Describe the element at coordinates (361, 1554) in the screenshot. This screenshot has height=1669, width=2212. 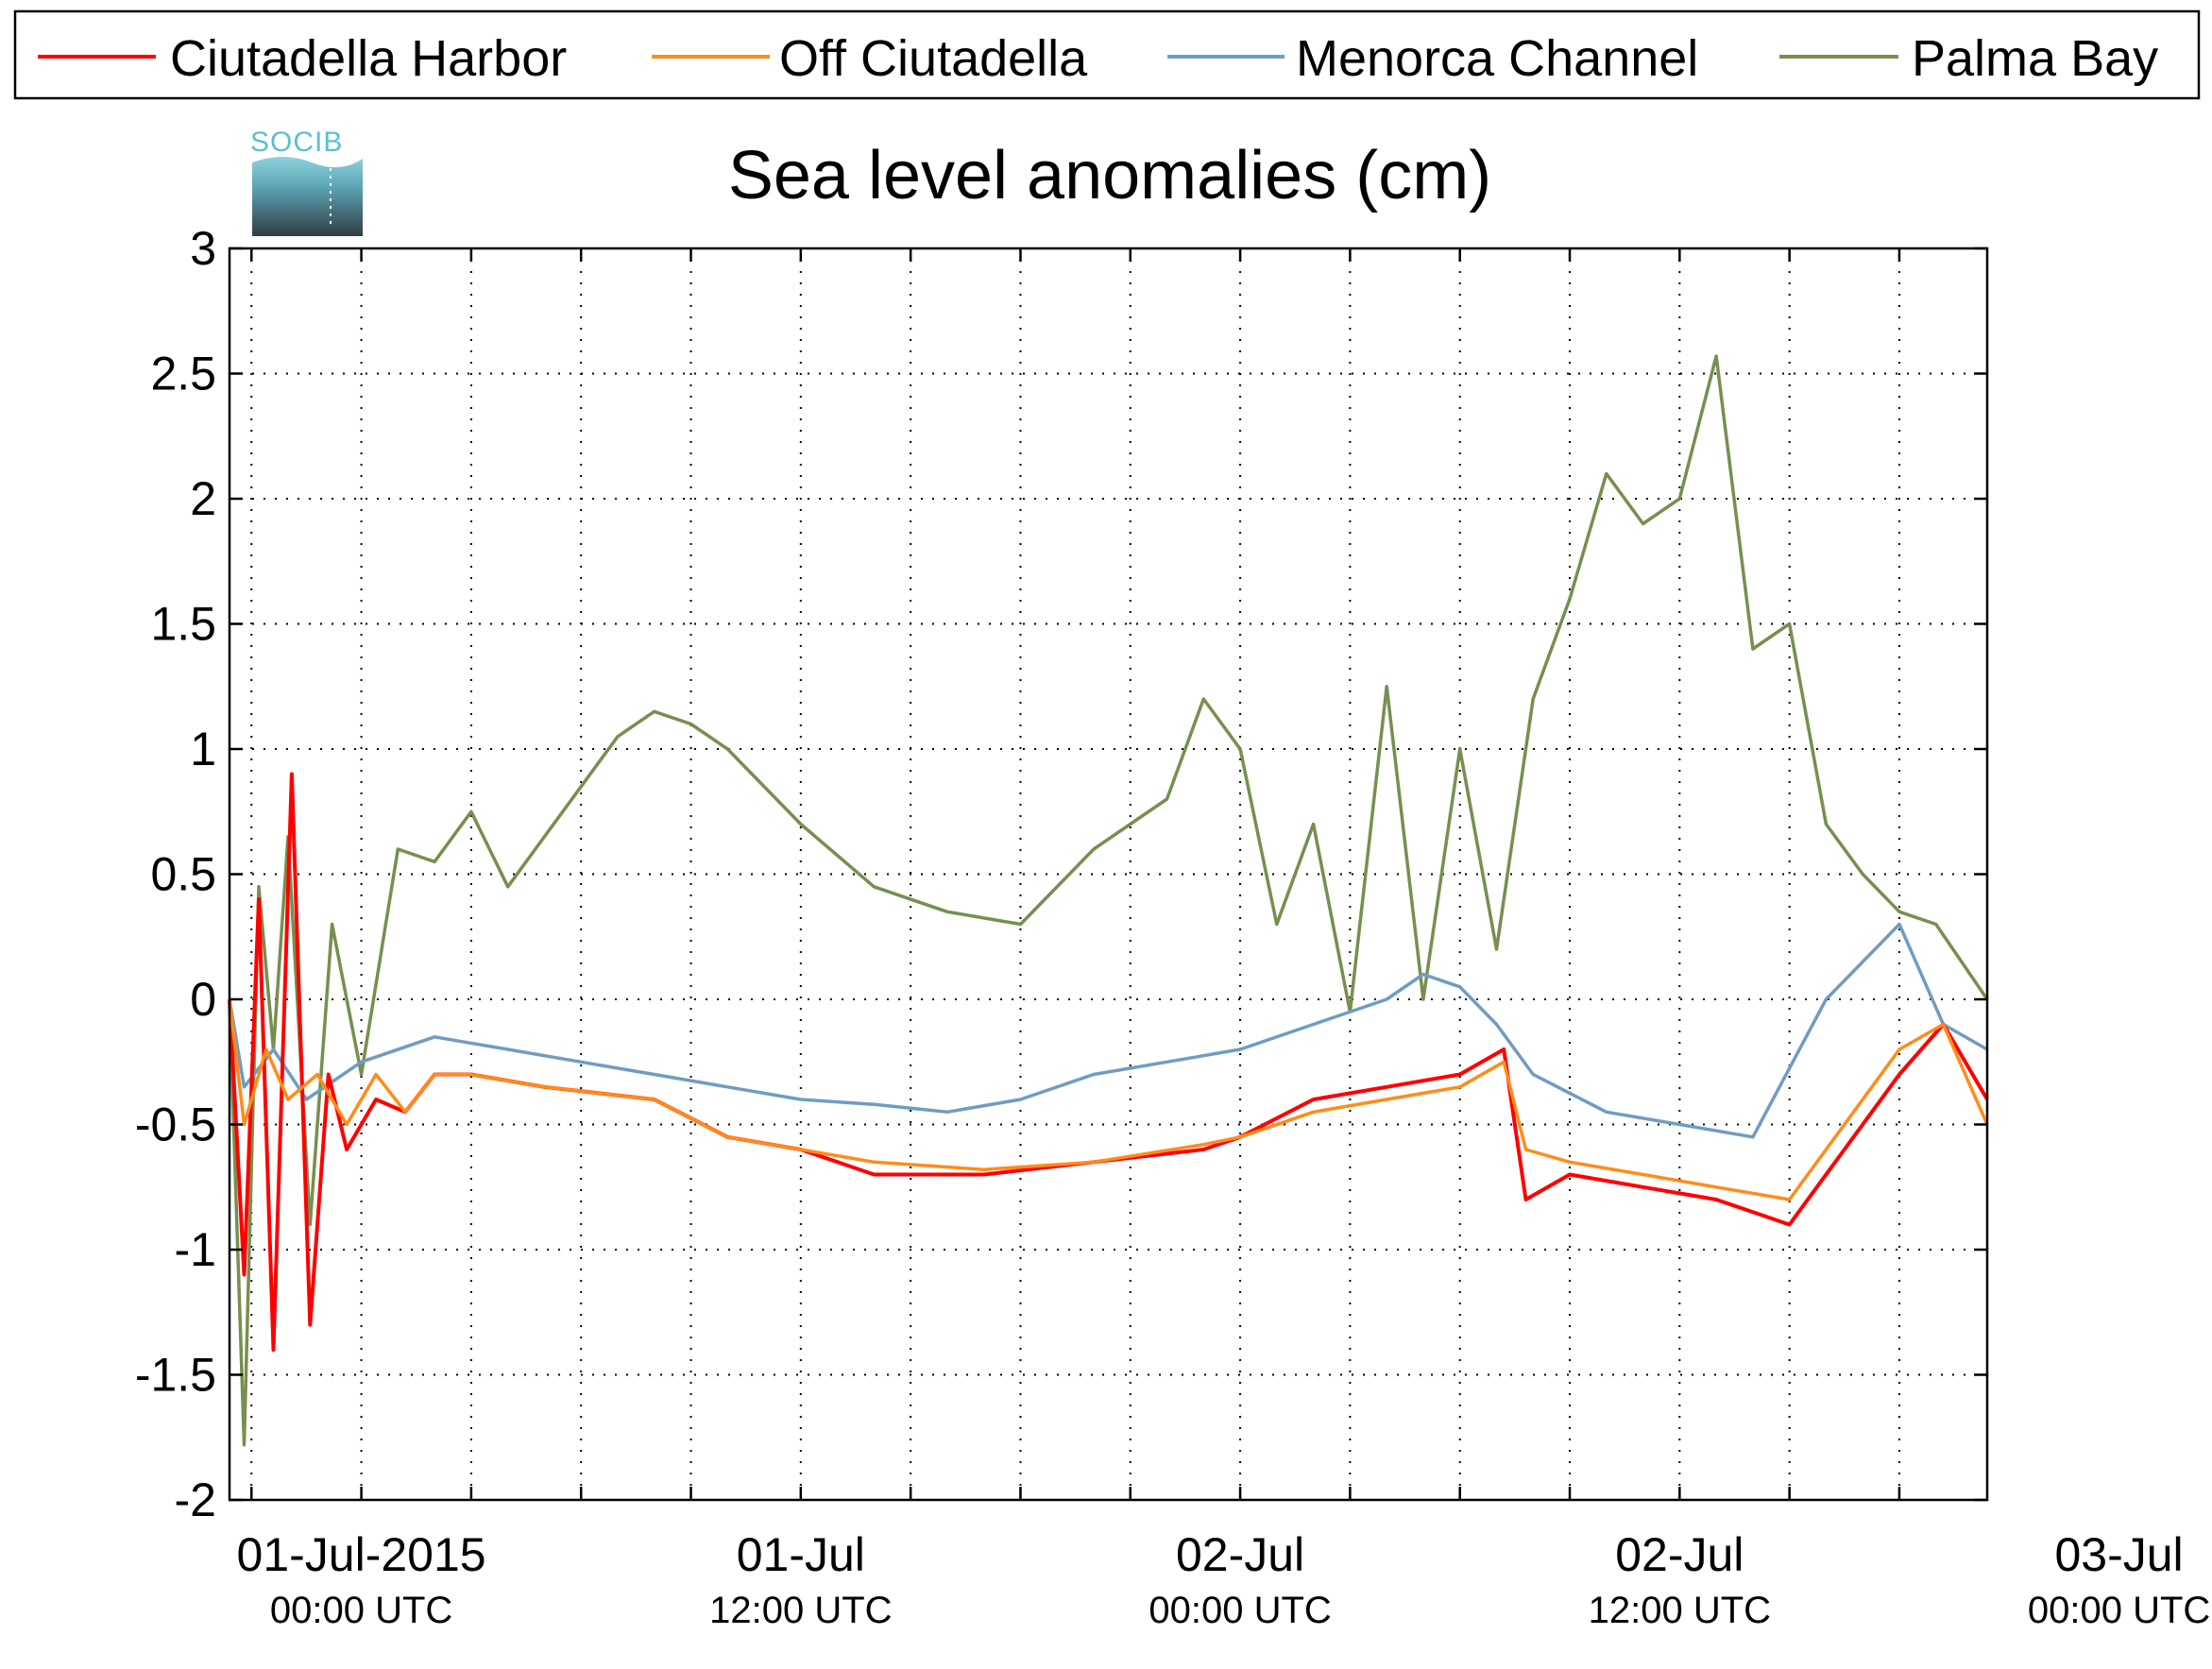
I see `x-tick-label-date: 01-Jul-2015` at that location.